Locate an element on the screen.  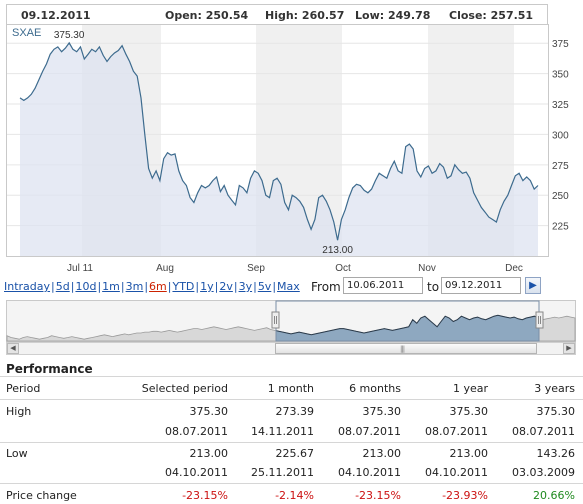
x-tick-label: Jul 11 is located at coordinates (80, 268).